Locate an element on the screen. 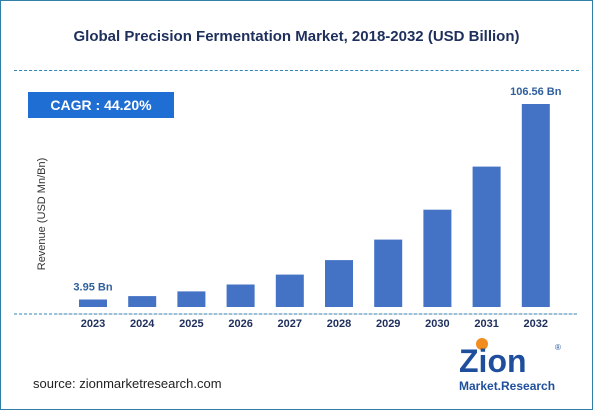 Image resolution: width=593 pixels, height=410 pixels. bar-2026 is located at coordinates (240, 295).